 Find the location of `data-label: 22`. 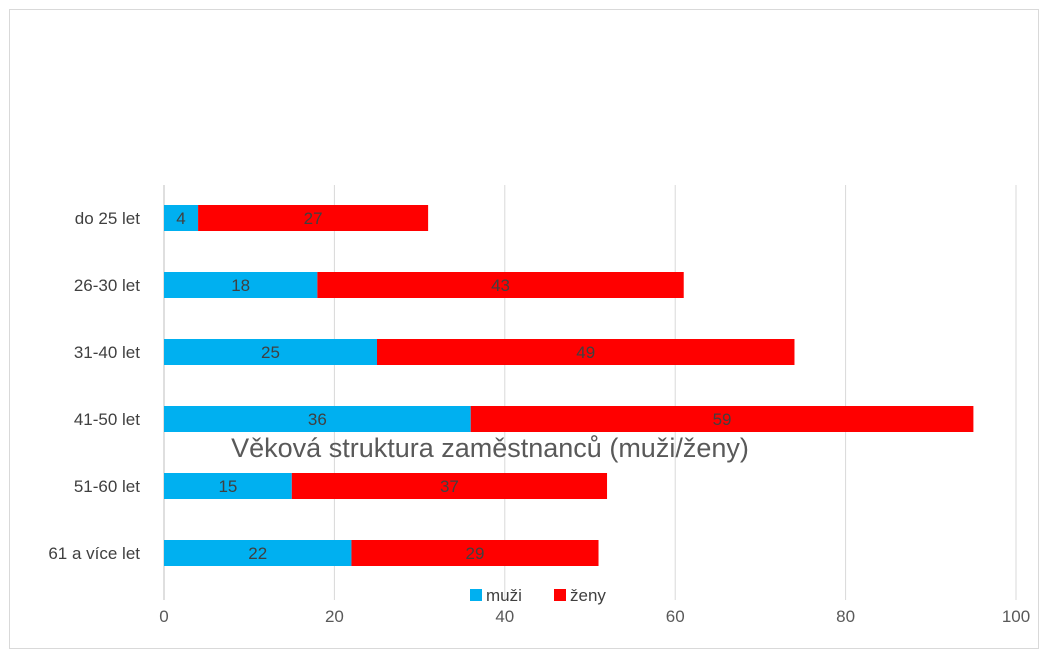

data-label: 22 is located at coordinates (257, 553).